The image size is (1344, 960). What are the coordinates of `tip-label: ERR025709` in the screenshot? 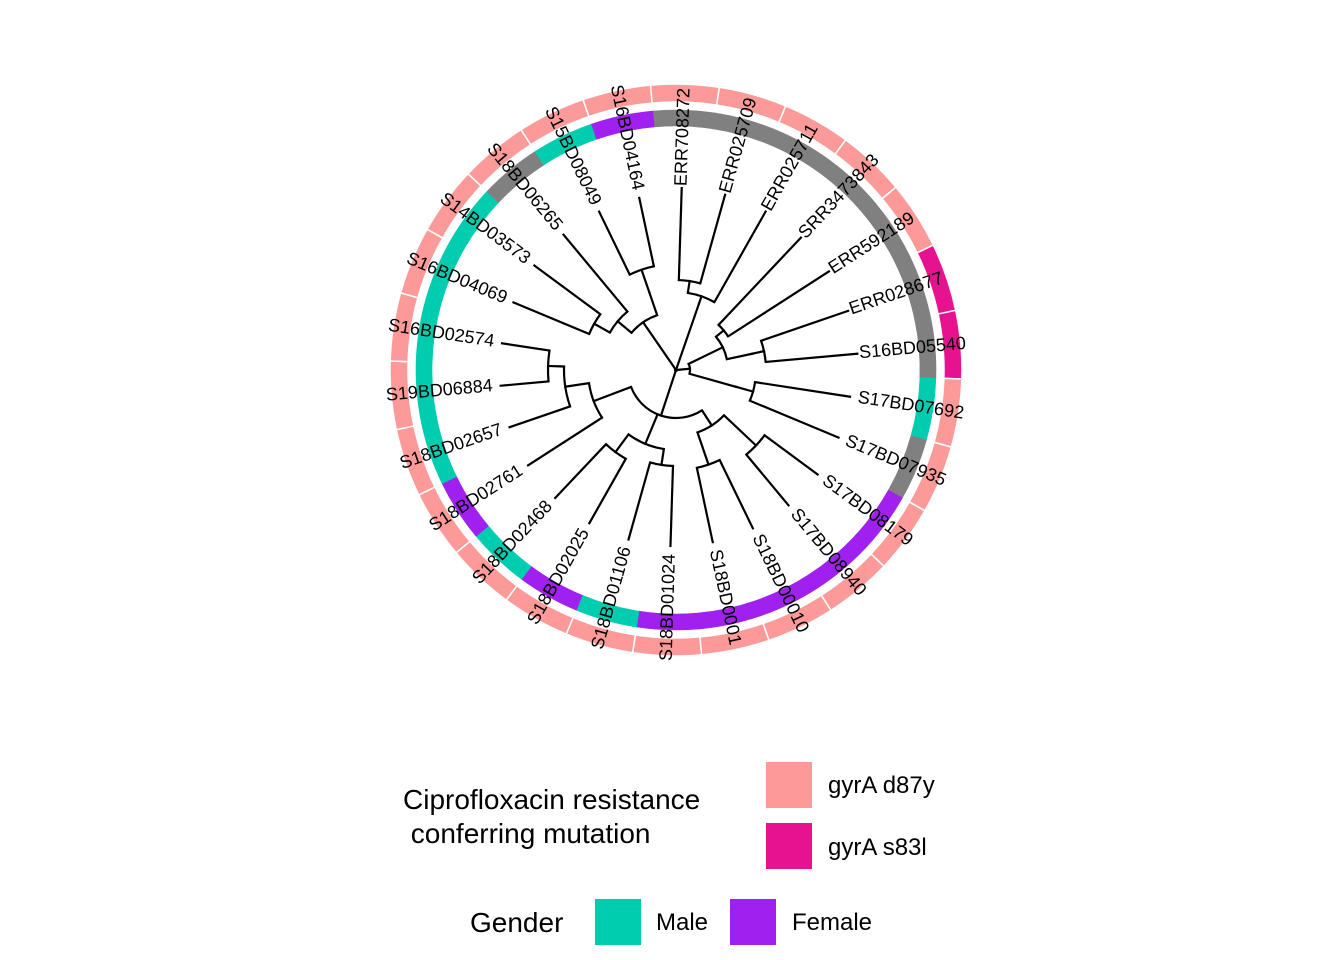 It's located at (738, 145).